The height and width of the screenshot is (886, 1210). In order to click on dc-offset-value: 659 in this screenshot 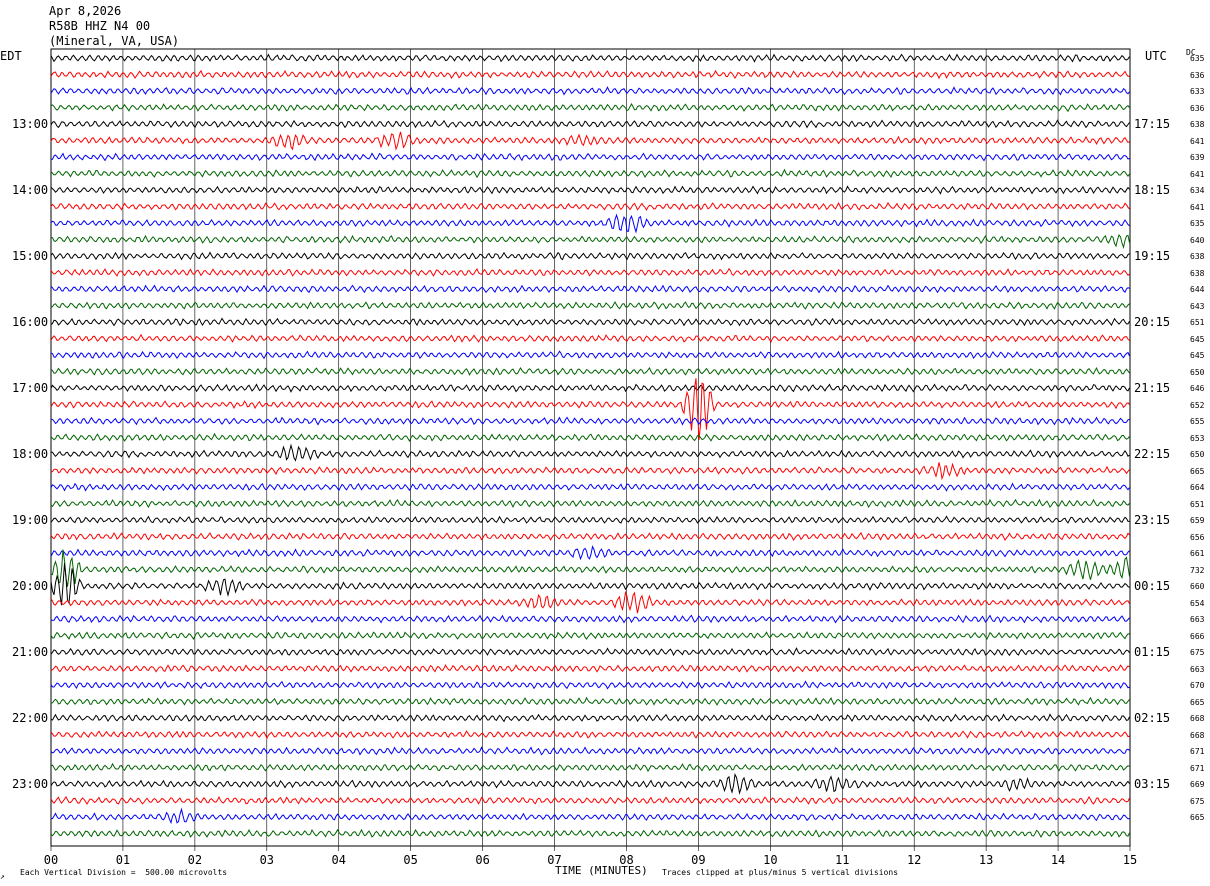, I will do `click(1197, 520)`.